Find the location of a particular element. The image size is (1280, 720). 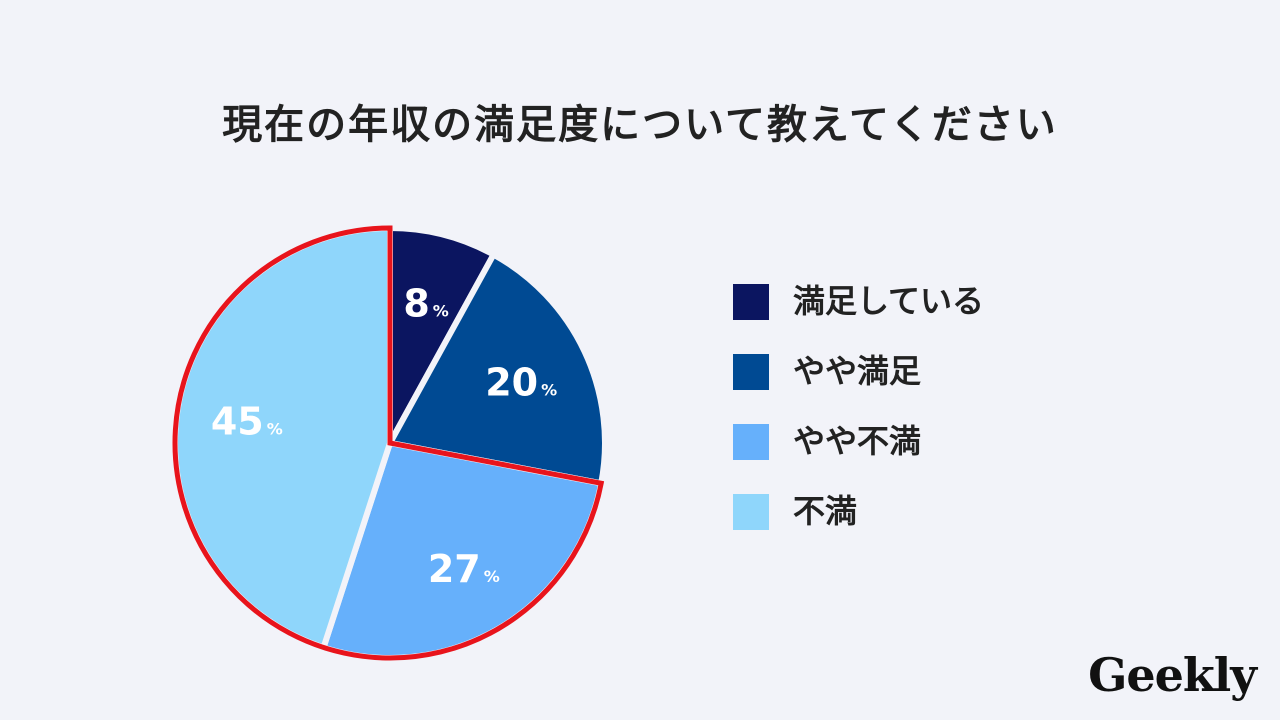

legend-item-3: やや不満 is located at coordinates (858, 457).